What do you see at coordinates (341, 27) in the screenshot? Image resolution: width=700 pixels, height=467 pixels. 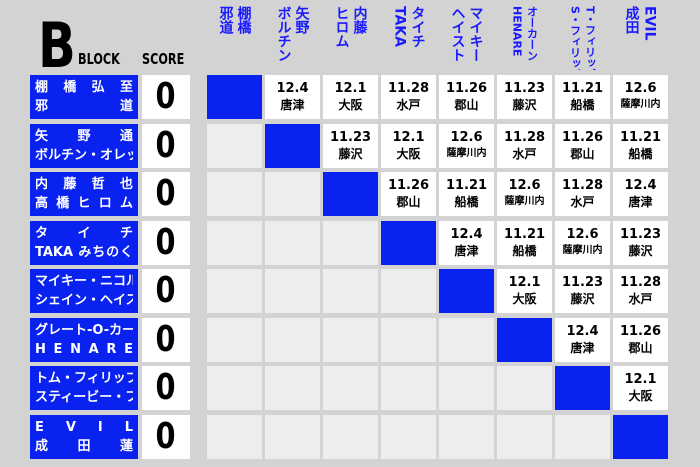 I see `column-header-label: ヒロム` at bounding box center [341, 27].